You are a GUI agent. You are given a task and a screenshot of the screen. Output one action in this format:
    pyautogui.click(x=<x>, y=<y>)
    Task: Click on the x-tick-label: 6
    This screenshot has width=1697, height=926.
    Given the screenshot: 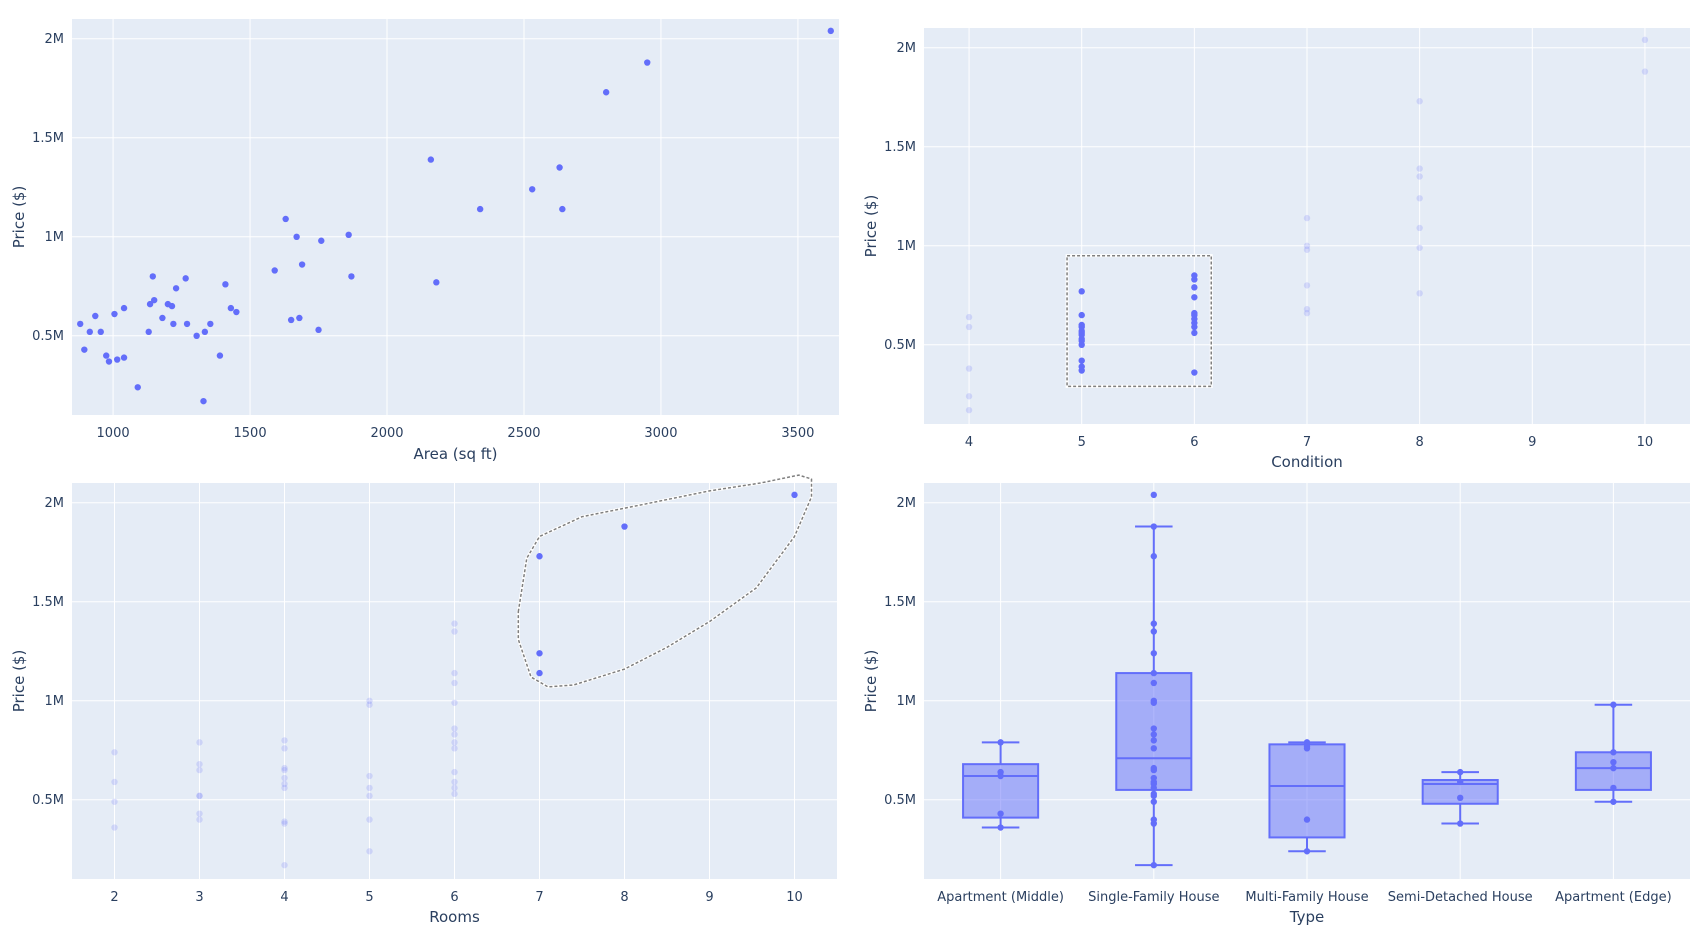 What is the action you would take?
    pyautogui.click(x=1194, y=442)
    